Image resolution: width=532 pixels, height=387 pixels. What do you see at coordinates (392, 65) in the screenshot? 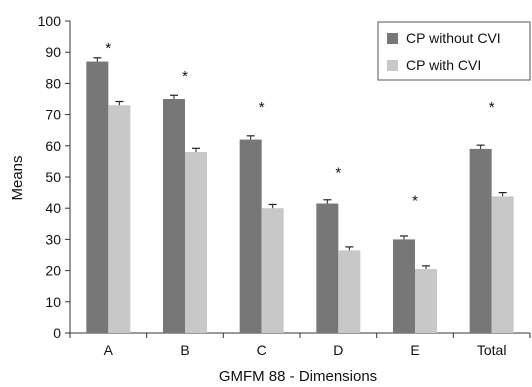
I see `legend-swatch-cp-with-cvi` at bounding box center [392, 65].